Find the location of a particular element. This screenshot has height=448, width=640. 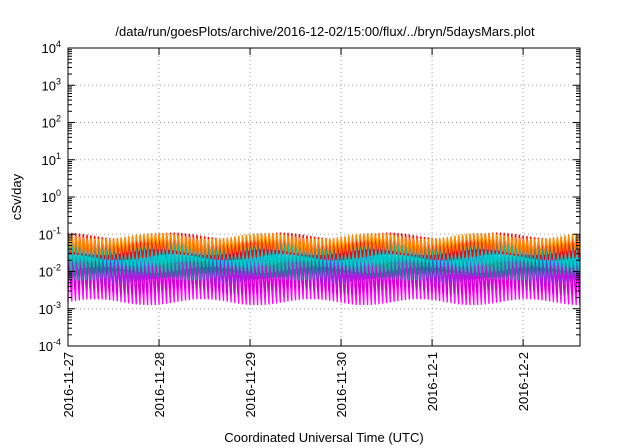

y-axis-label: cSv/day is located at coordinates (16, 196).